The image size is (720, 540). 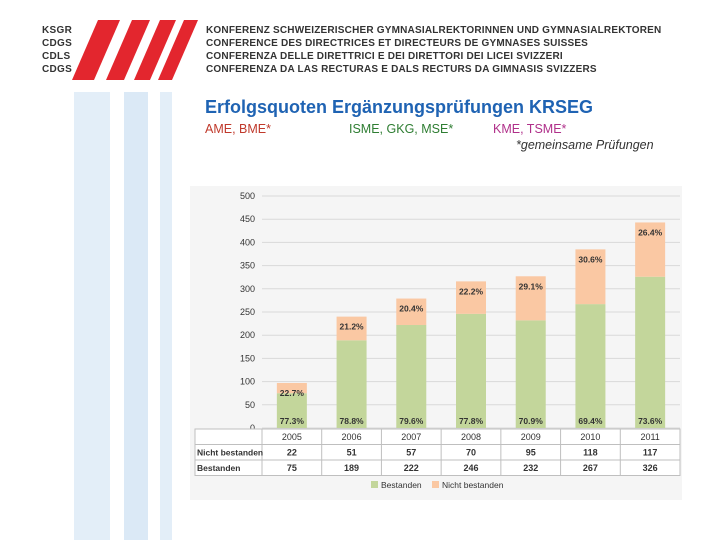 I want to click on data-label-nicht-bestanden: 30.6%, so click(x=590, y=259).